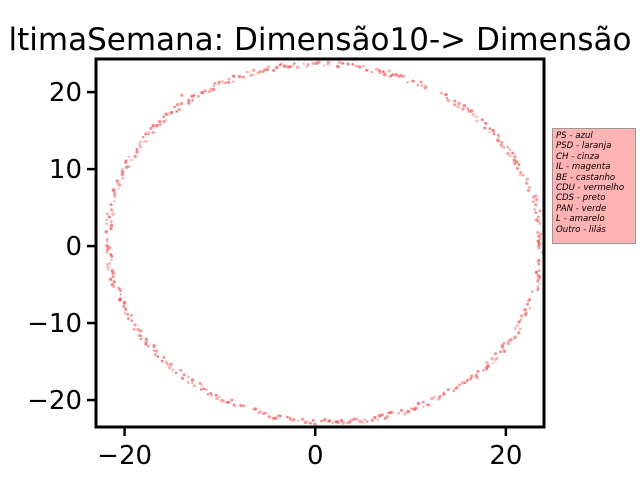 This screenshot has height=480, width=640. I want to click on y-tick-label: 0, so click(73, 247).